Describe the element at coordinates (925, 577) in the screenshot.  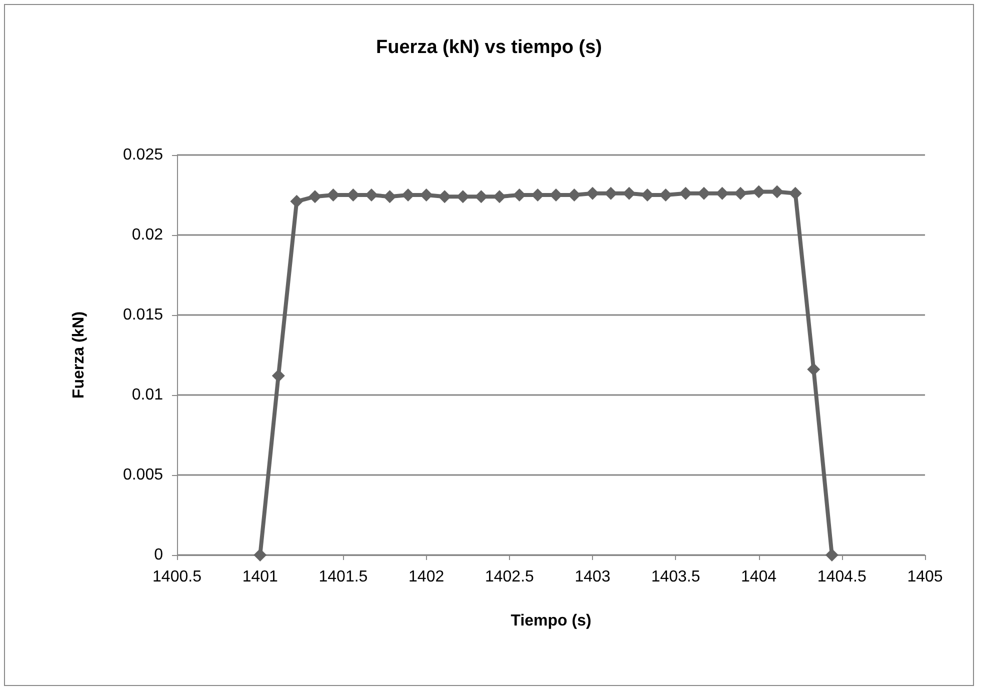
I see `x-tick-label: 1405` at that location.